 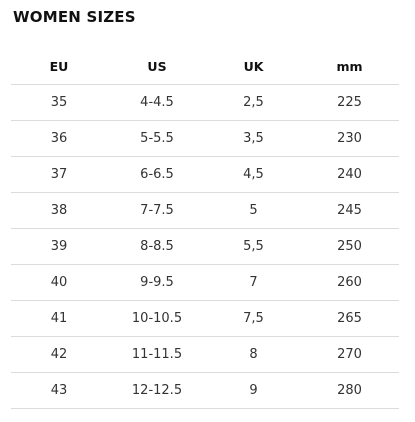 What do you see at coordinates (157, 66) in the screenshot?
I see `column-header-us: US` at bounding box center [157, 66].